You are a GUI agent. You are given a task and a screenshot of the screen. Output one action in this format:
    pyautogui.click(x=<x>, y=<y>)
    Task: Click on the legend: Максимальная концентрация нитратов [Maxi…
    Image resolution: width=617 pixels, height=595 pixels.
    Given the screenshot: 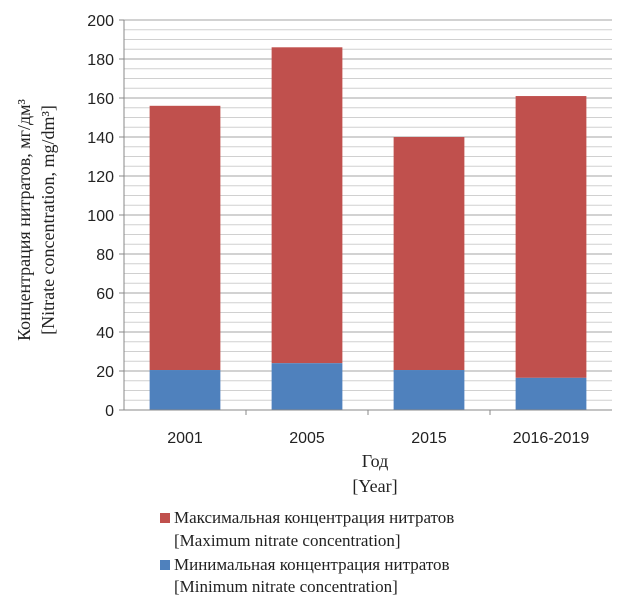 What is the action you would take?
    pyautogui.click(x=307, y=551)
    